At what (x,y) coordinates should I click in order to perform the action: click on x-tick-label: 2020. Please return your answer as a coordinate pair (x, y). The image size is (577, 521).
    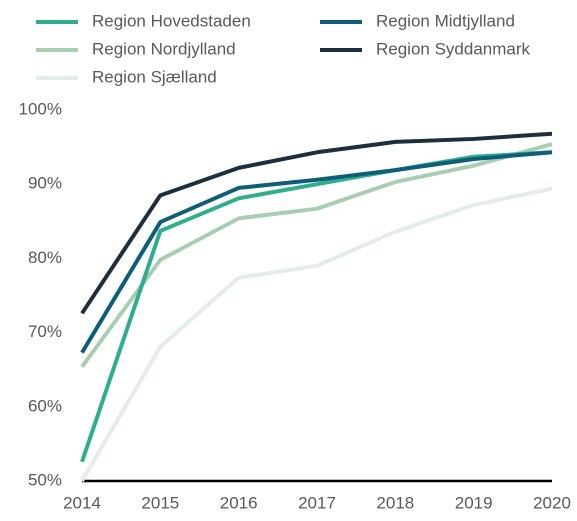
    Looking at the image, I should click on (552, 502).